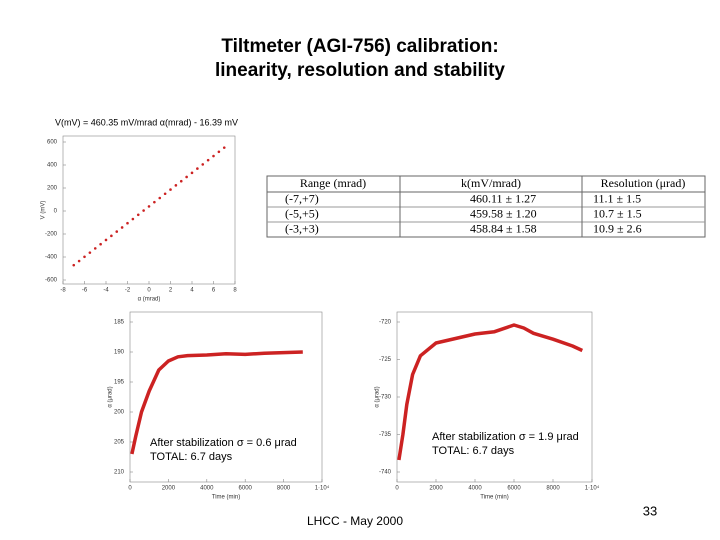 The height and width of the screenshot is (540, 720). Describe the element at coordinates (385, 473) in the screenshot. I see `y-tick-label: -740` at that location.